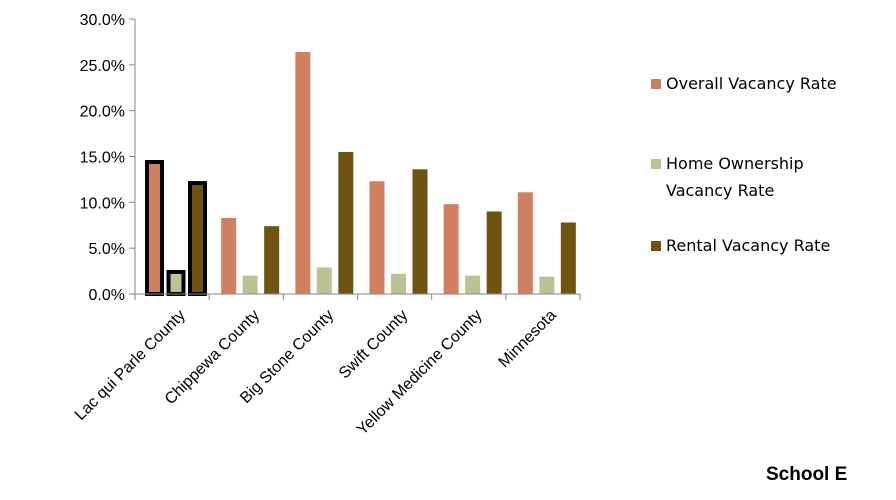 The width and height of the screenshot is (896, 500). I want to click on x-category-label: Yellow Medicine County, so click(420, 373).